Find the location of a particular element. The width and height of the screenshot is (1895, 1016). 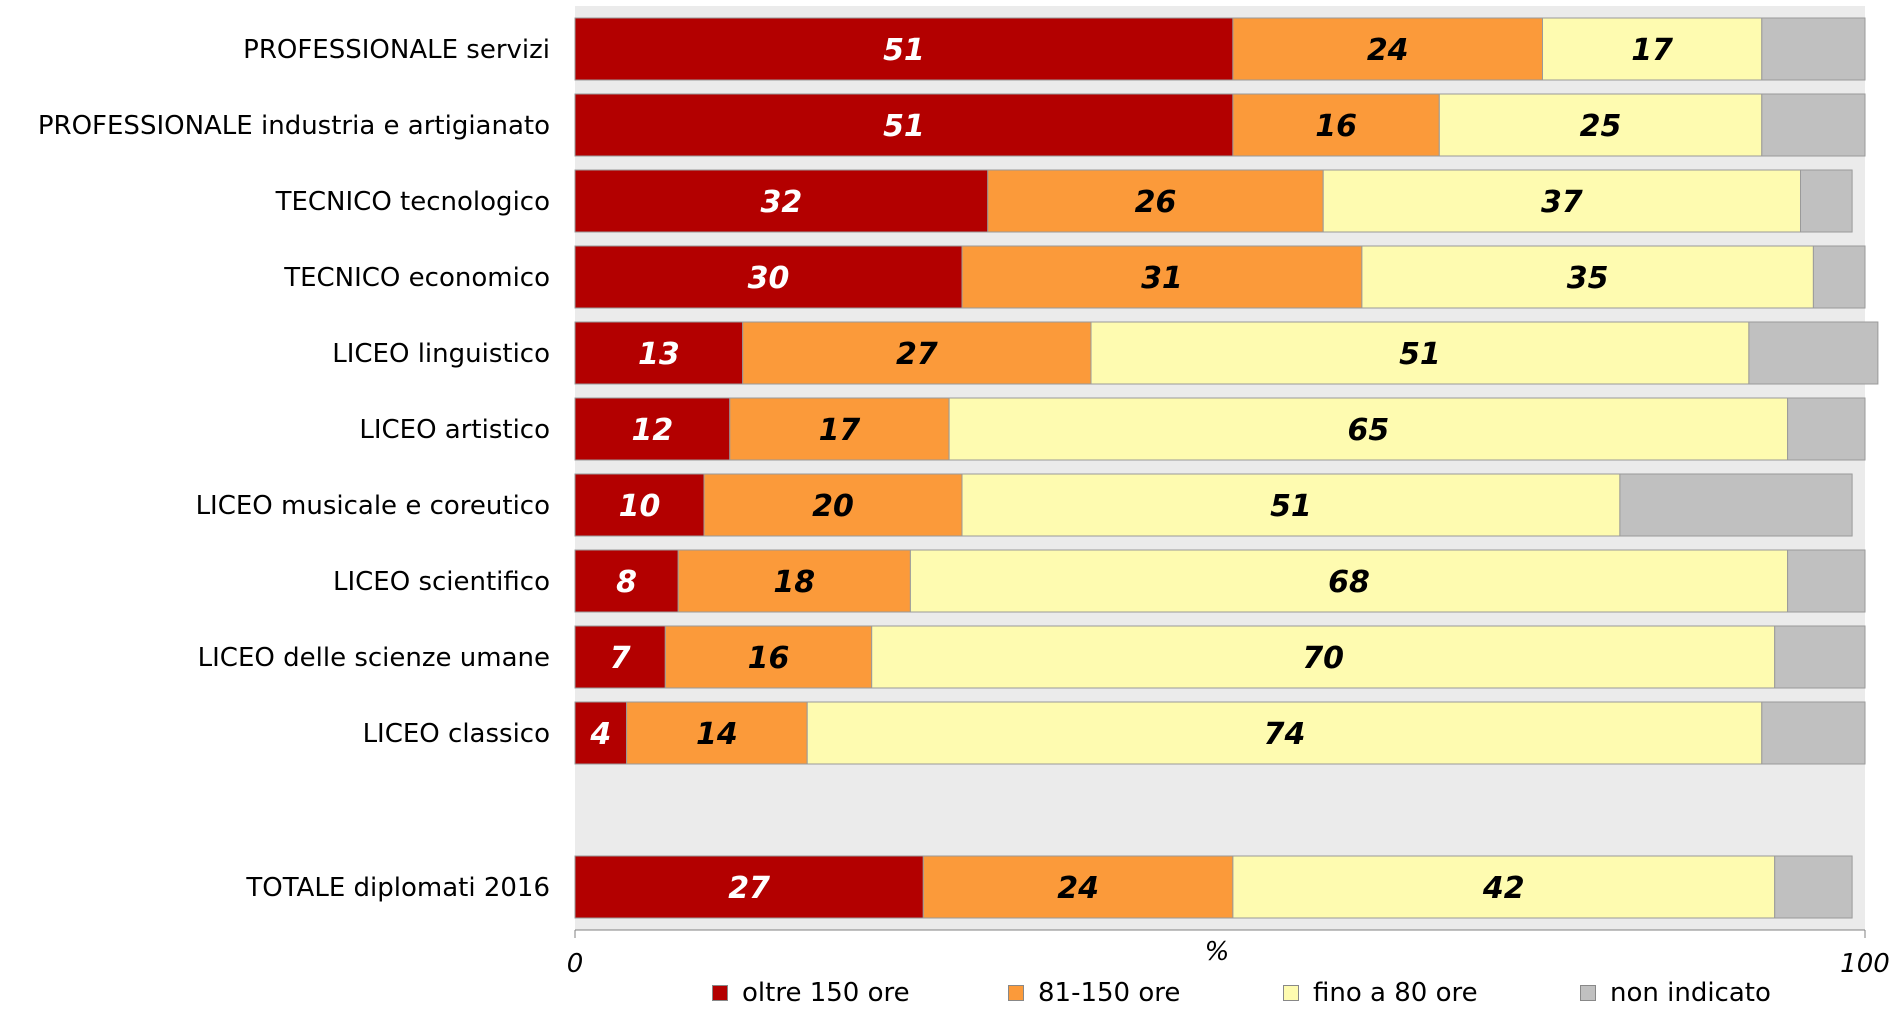

bar-liceo-artistico-81-150-ore is located at coordinates (839, 429).